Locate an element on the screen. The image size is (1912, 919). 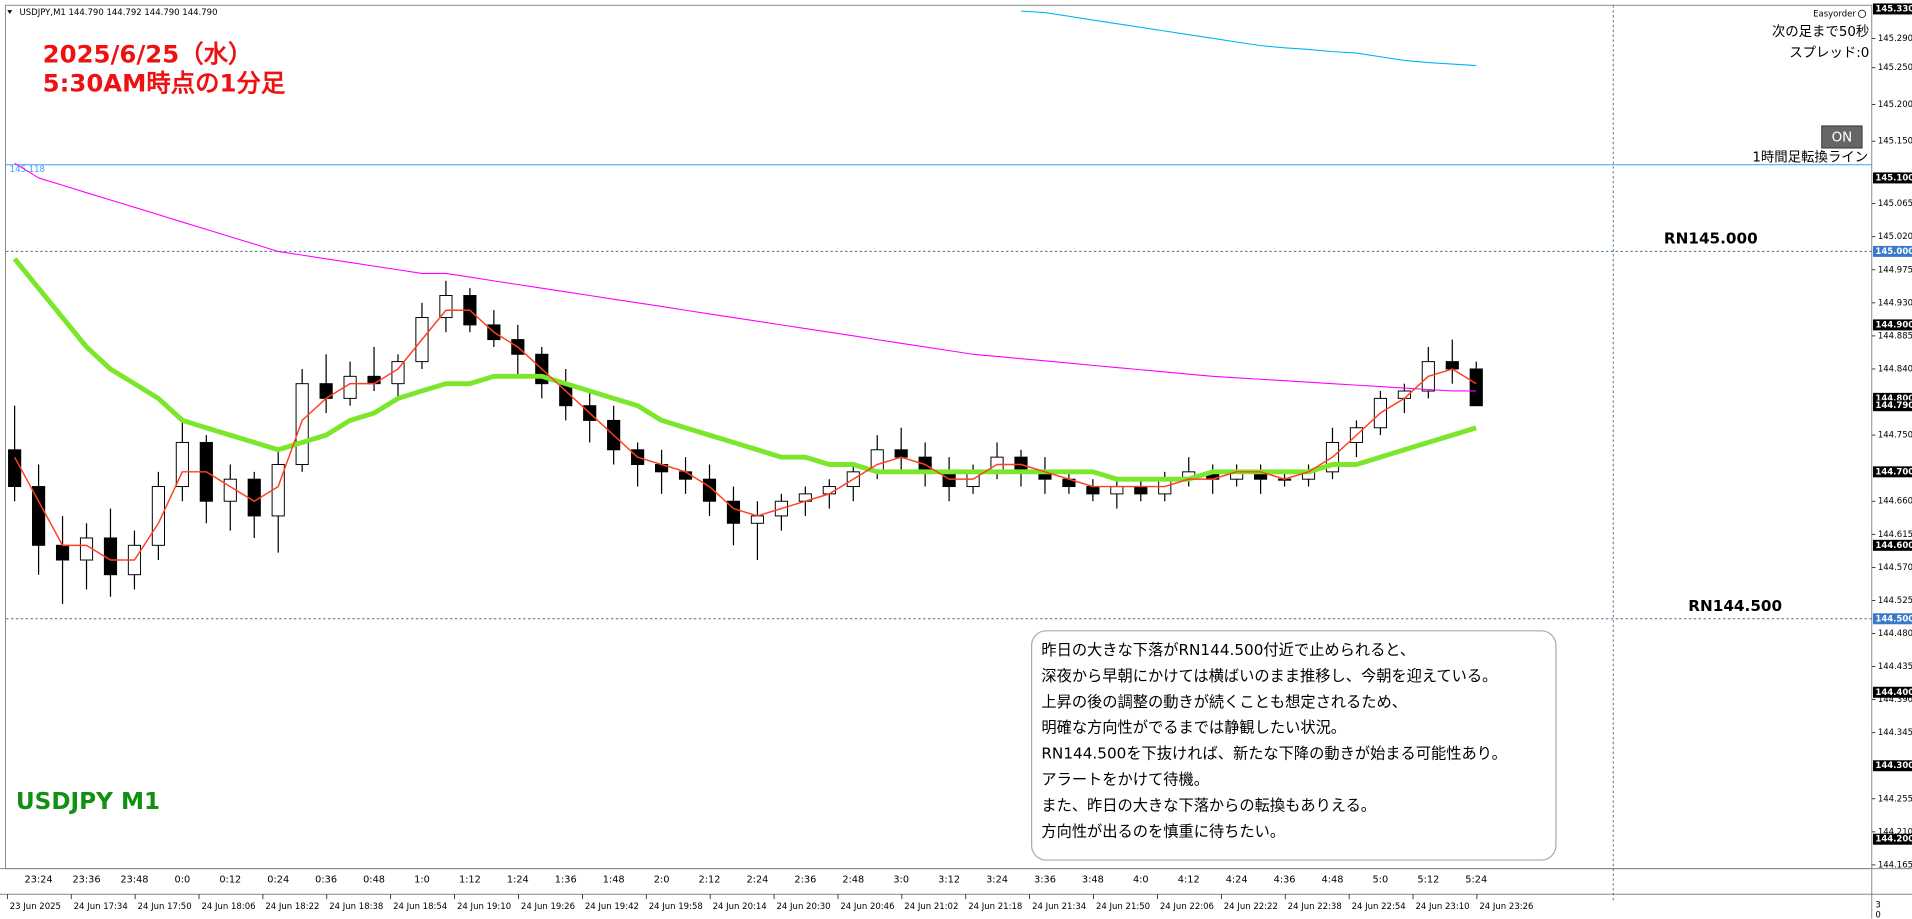
y-tick-label: 145.065 is located at coordinates (1895, 204).